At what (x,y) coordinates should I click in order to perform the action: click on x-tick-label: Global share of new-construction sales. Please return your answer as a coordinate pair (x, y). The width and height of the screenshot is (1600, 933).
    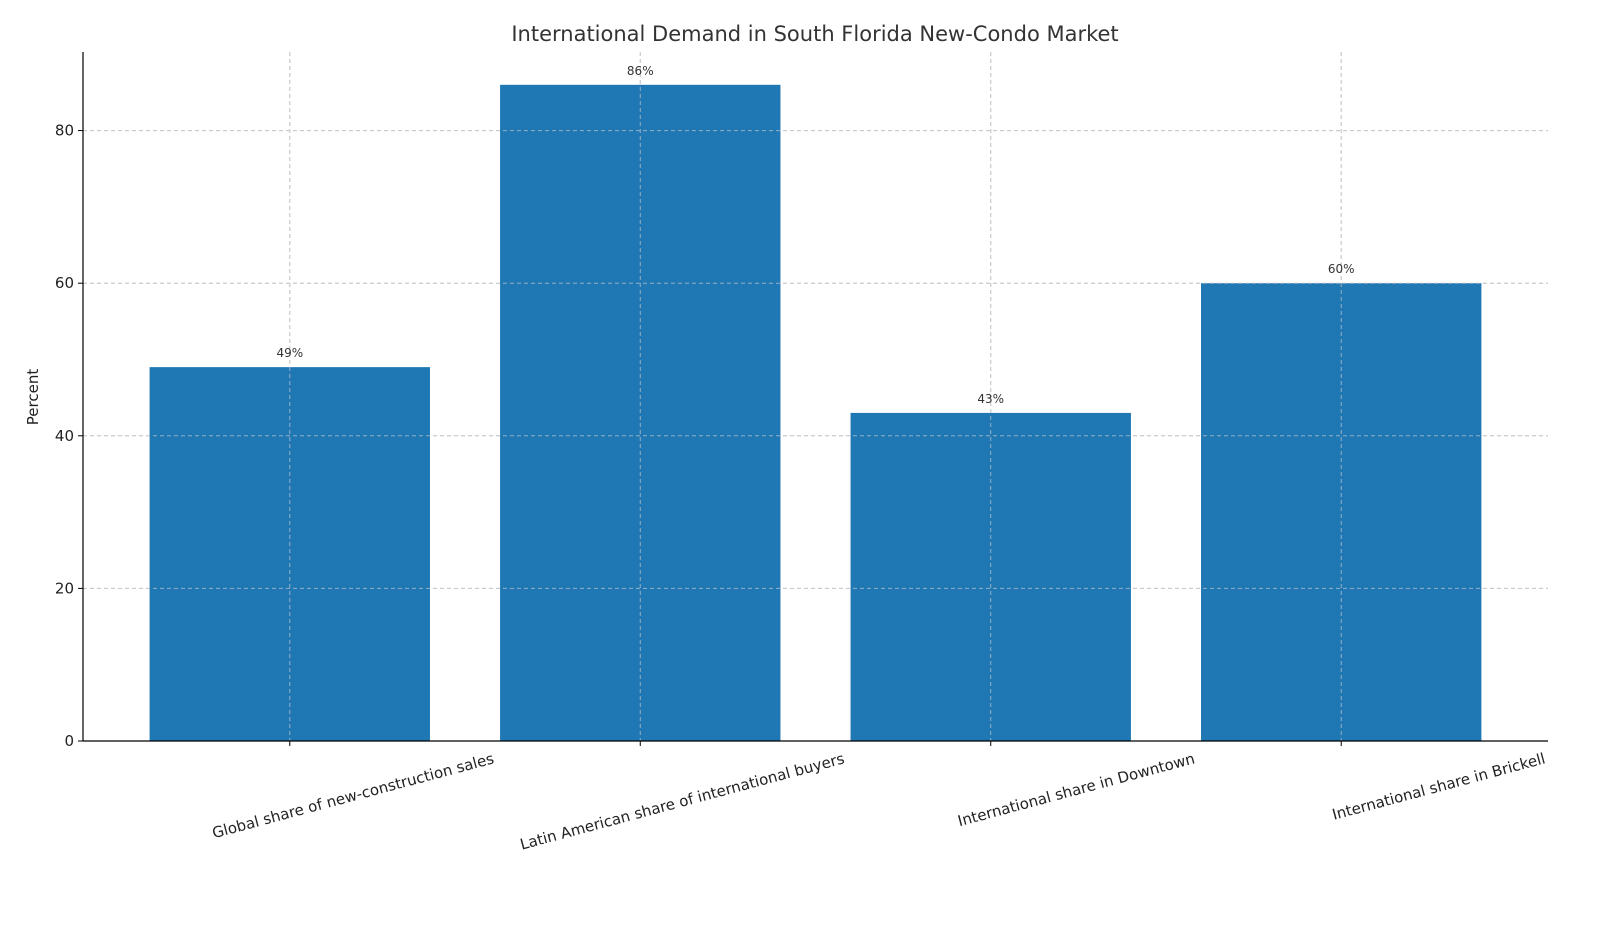
    Looking at the image, I should click on (353, 795).